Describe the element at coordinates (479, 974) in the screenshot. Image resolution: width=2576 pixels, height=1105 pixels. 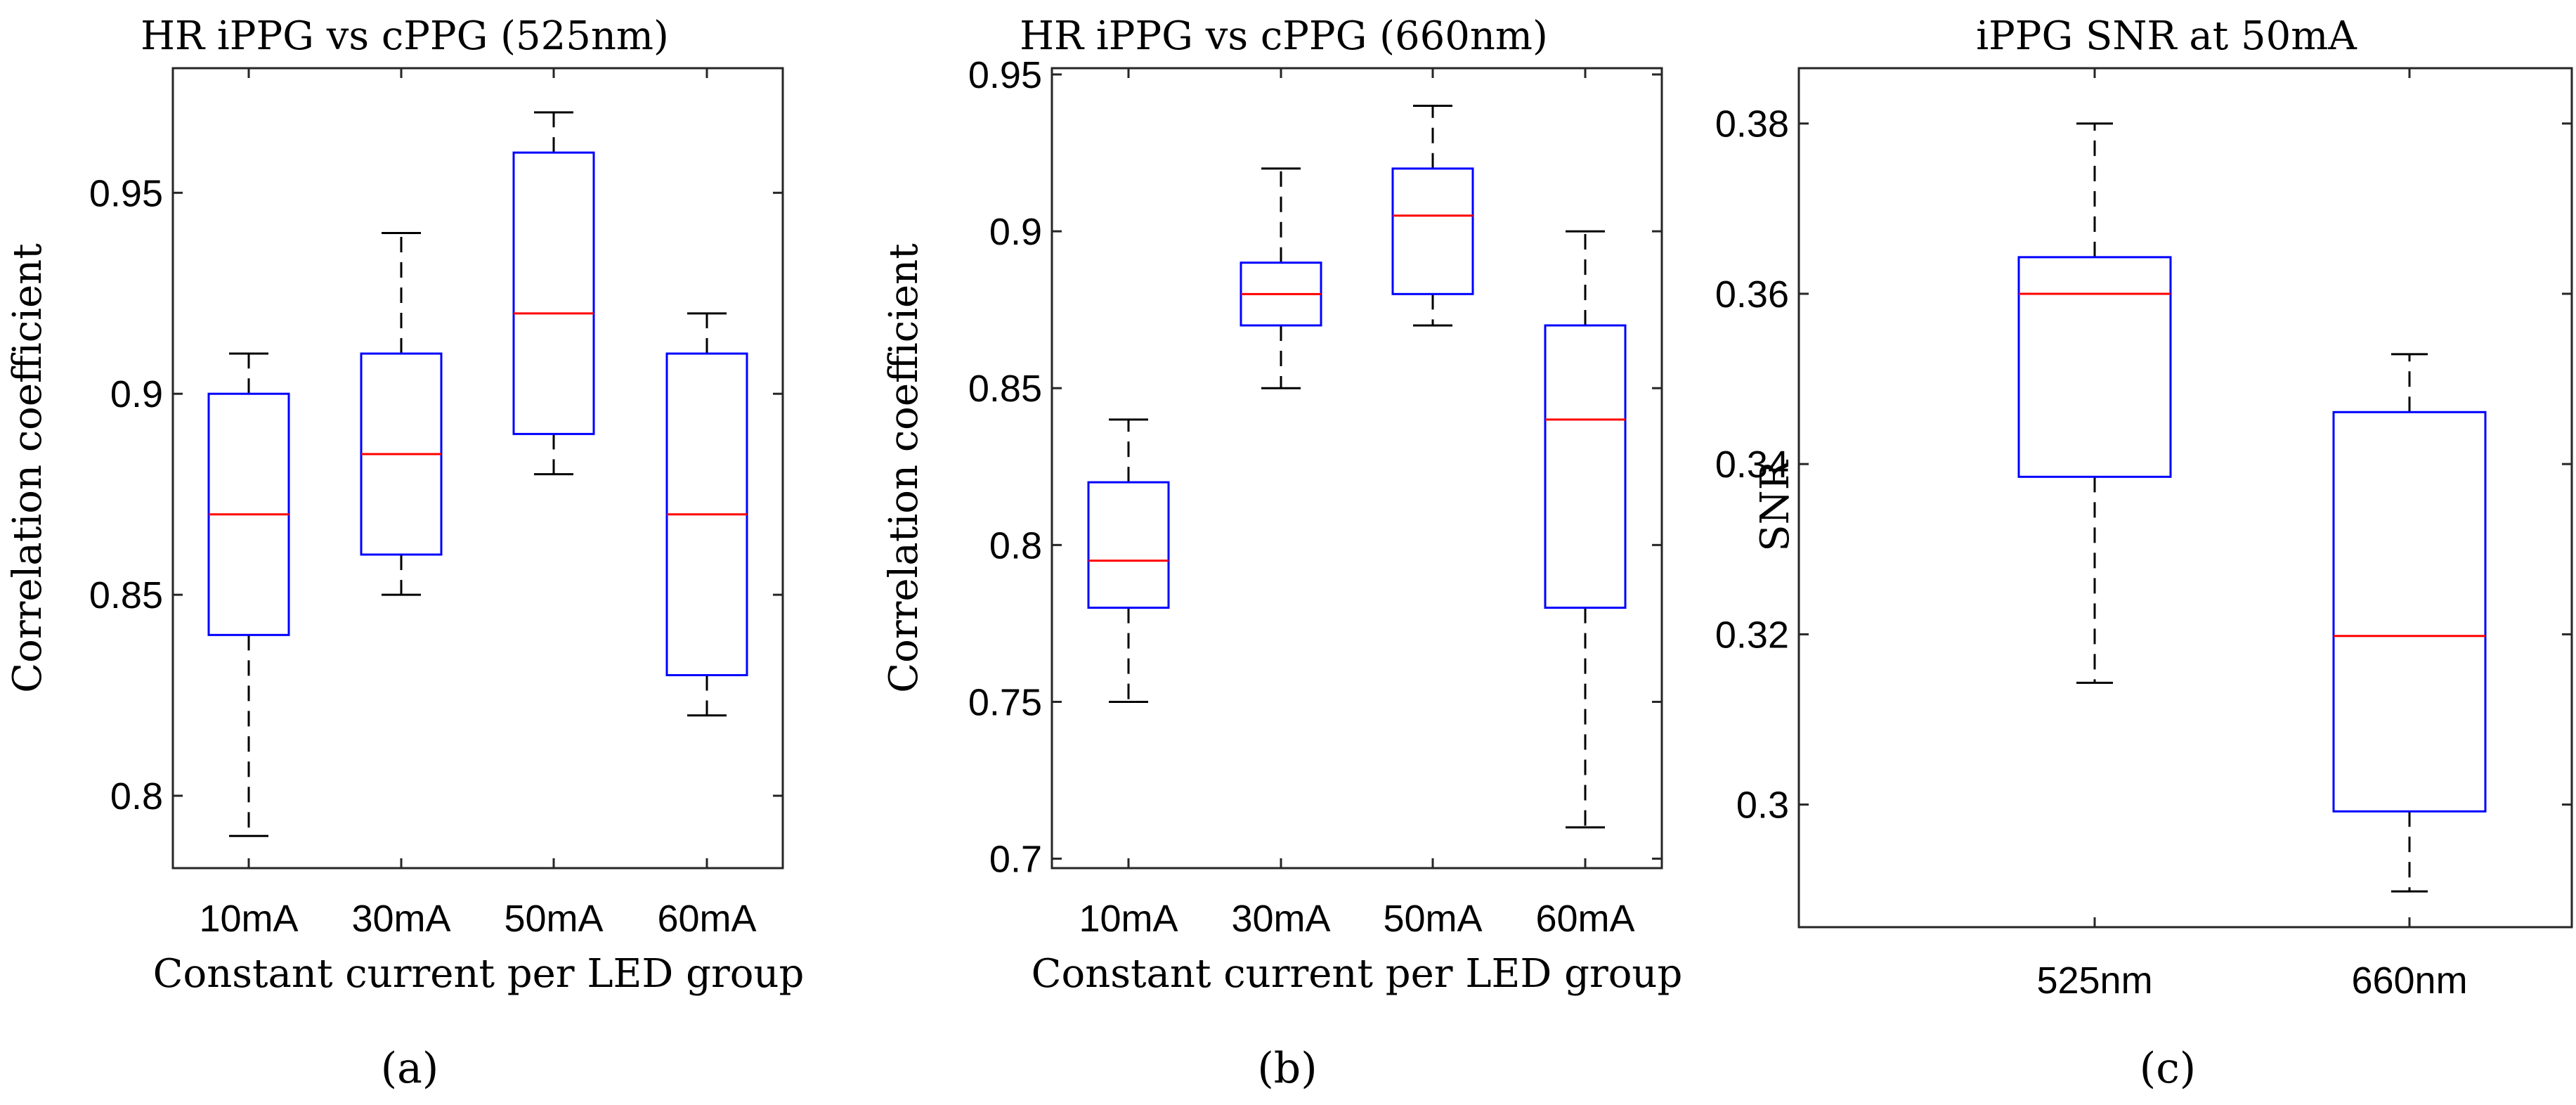
I see `chart-a-xlabel: Constant current per LED group` at that location.